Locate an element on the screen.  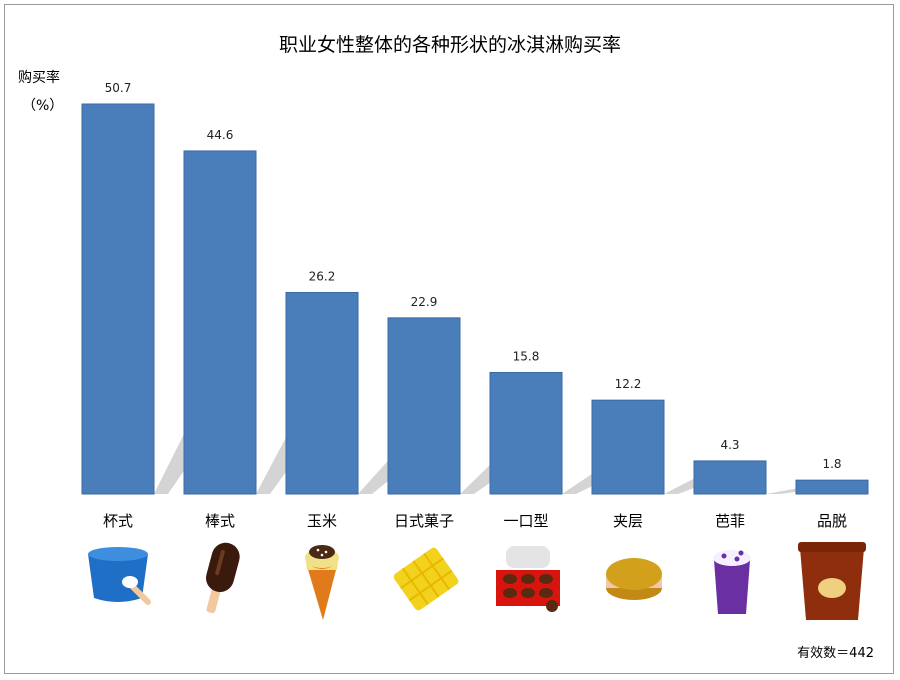
sample-size-note: 有效数＝442 is located at coordinates (835, 653).